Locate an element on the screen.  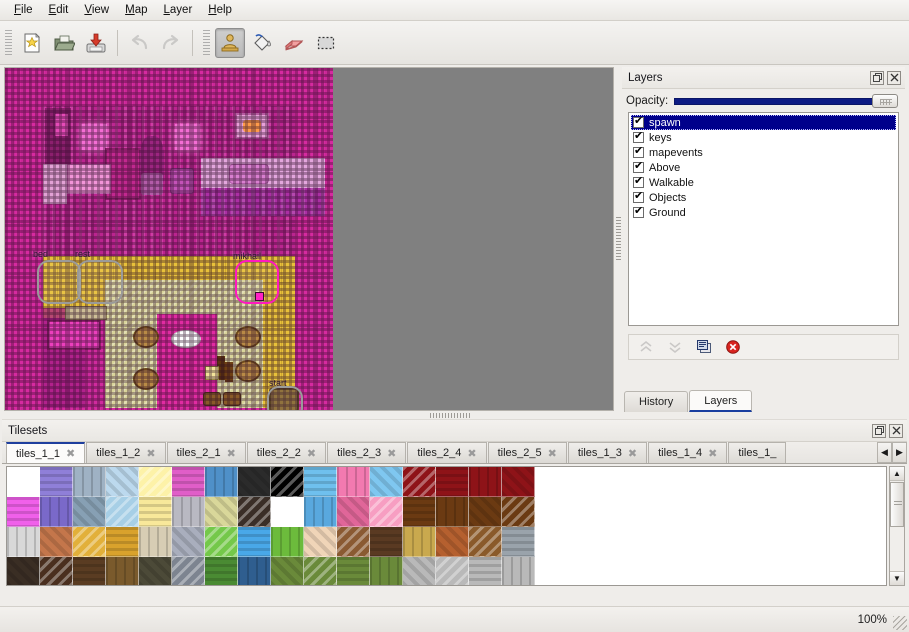
layer-row-spawn: spawn is located at coordinates (763, 122).